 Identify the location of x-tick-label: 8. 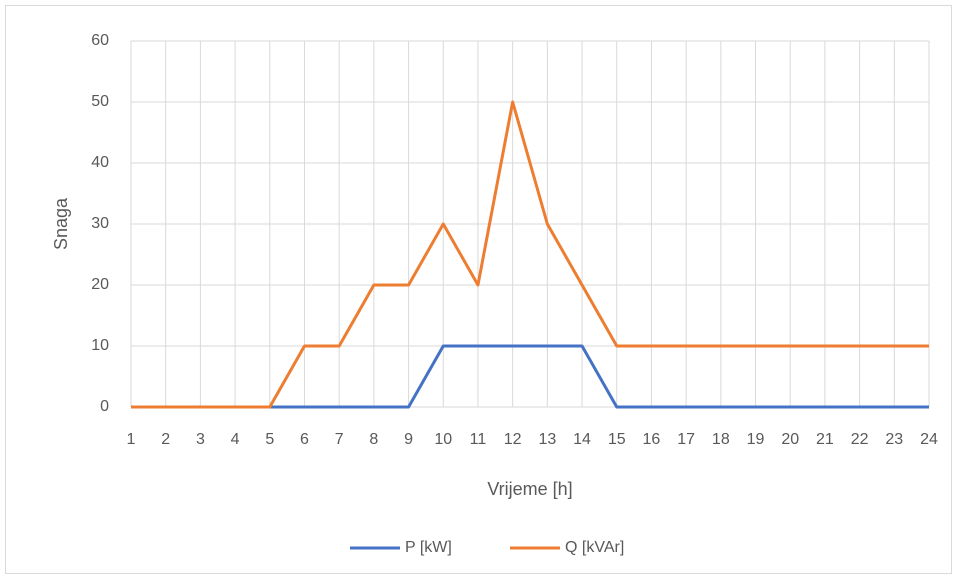
(373, 439).